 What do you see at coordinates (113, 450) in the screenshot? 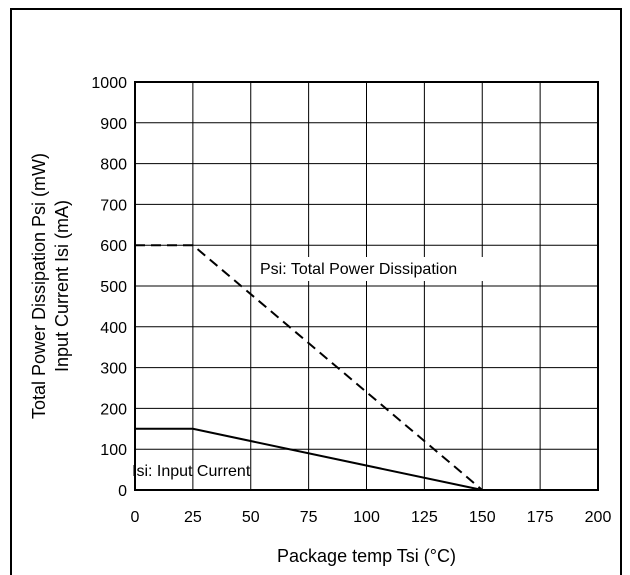
I see `y-tick-label: 100` at bounding box center [113, 450].